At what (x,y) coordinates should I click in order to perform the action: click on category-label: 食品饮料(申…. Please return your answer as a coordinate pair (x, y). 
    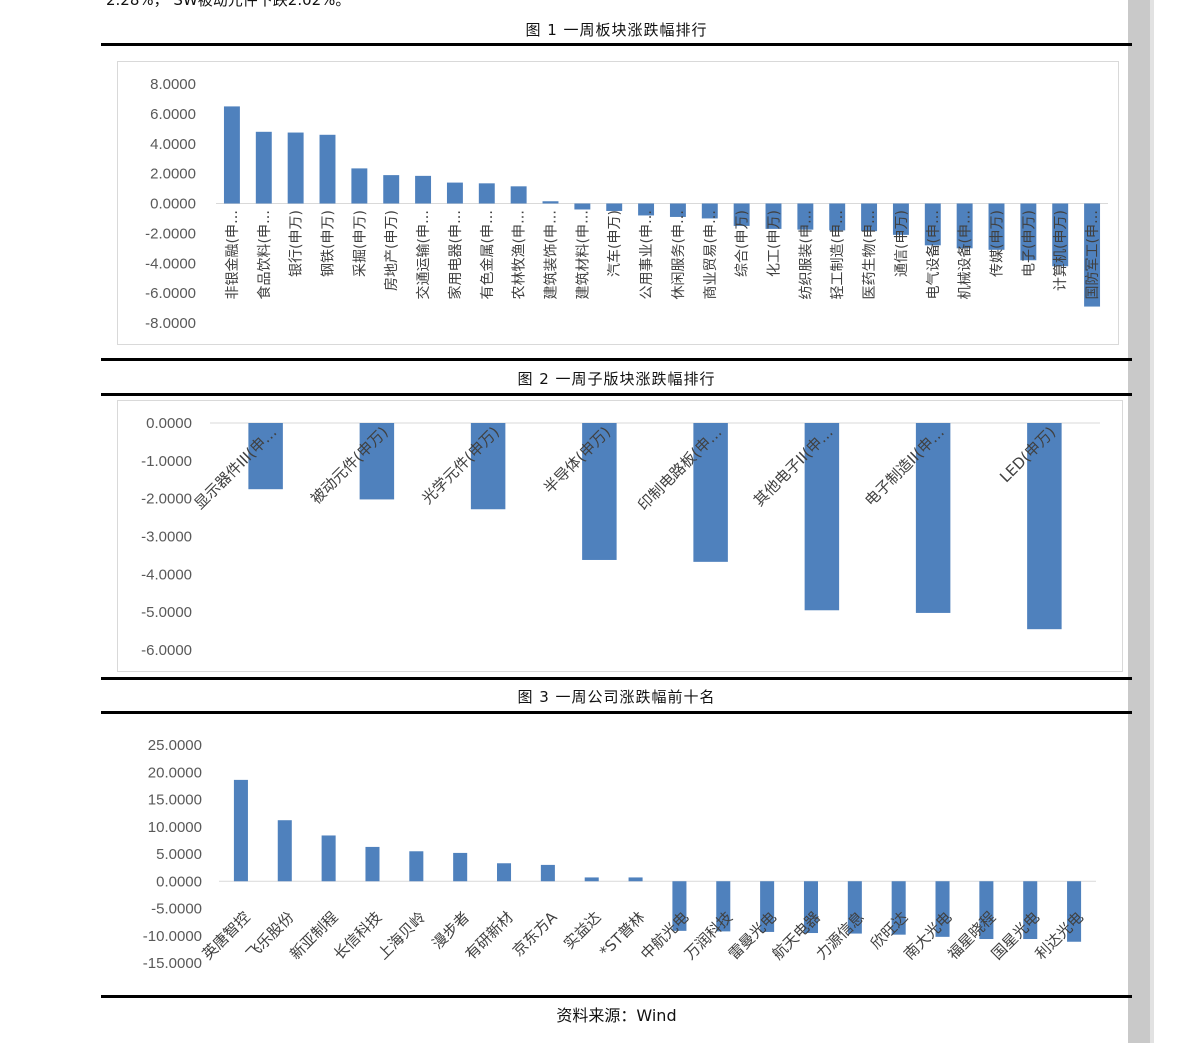
    Looking at the image, I should click on (264, 254).